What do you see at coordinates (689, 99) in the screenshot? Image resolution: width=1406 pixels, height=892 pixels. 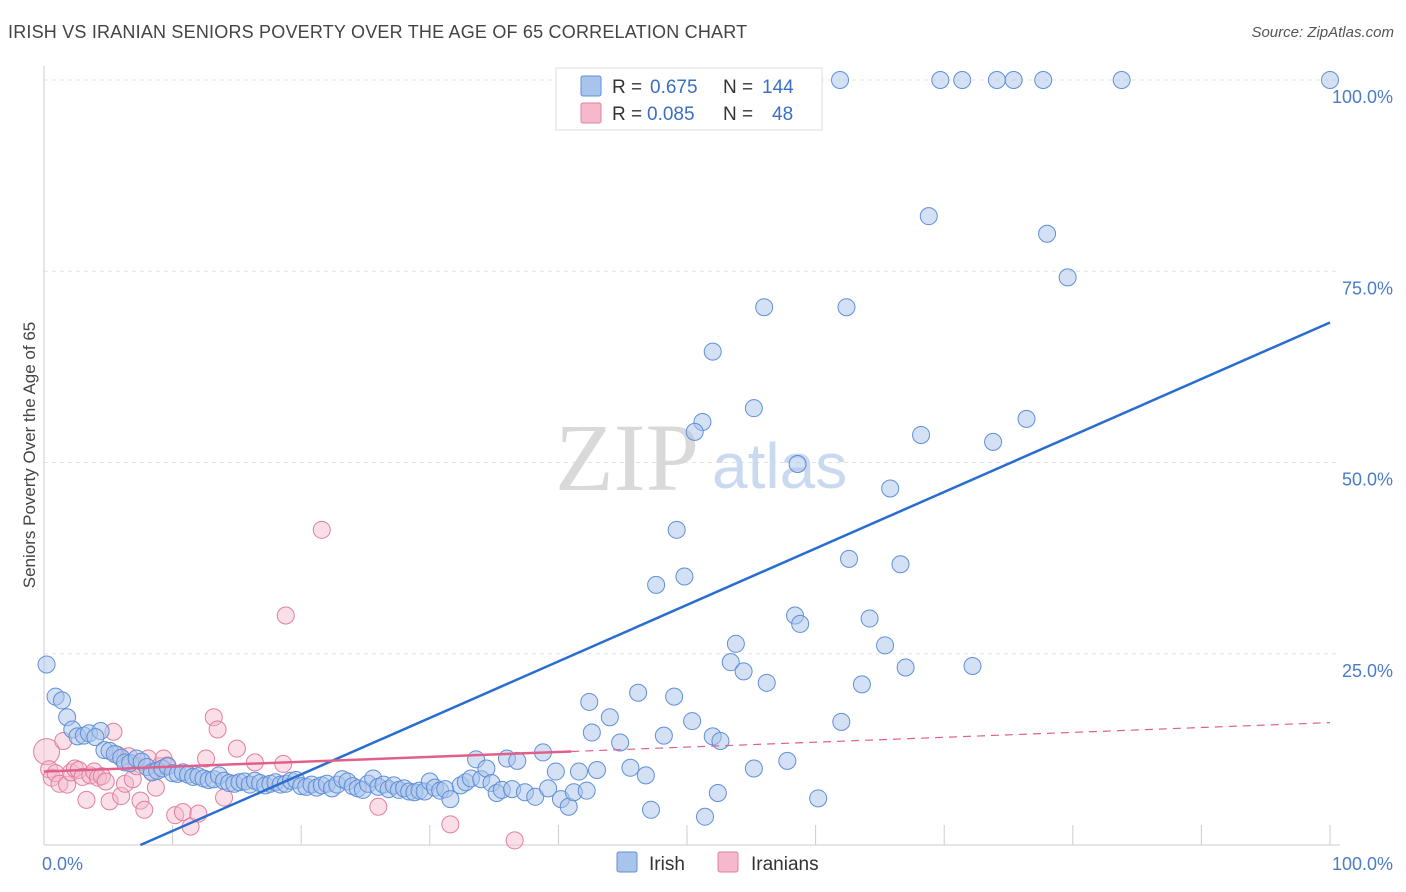 I see `legend-top: R = 0.675 N = 144 R = 0.085 N = 48` at bounding box center [689, 99].